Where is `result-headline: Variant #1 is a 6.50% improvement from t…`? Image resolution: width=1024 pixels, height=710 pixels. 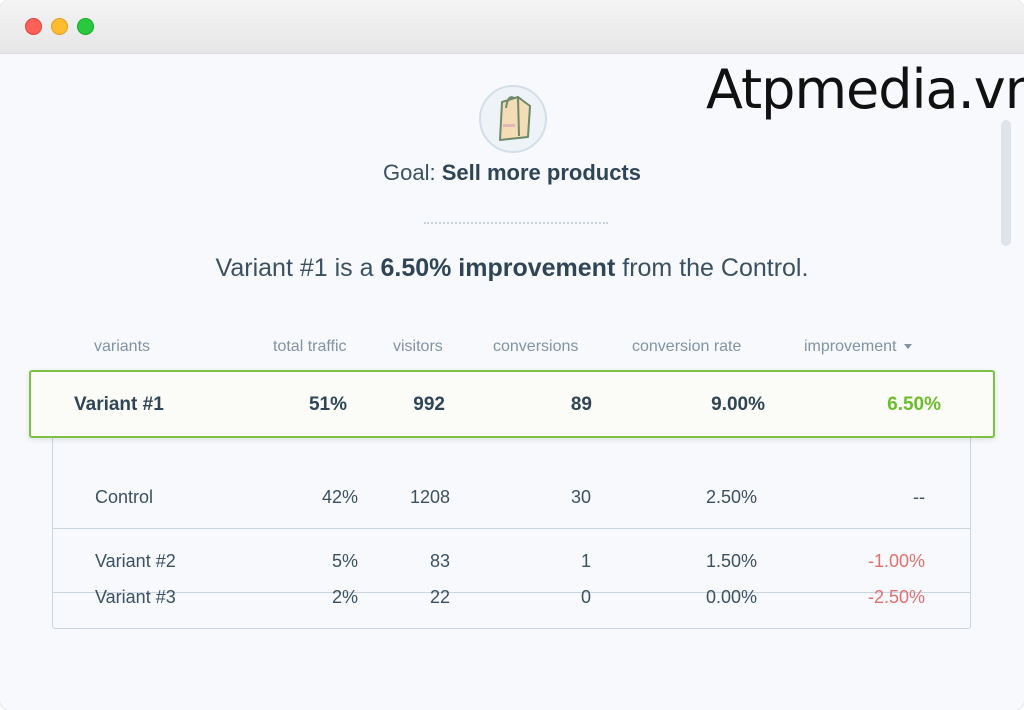
result-headline: Variant #1 is a 6.50% improvement from t… is located at coordinates (512, 268).